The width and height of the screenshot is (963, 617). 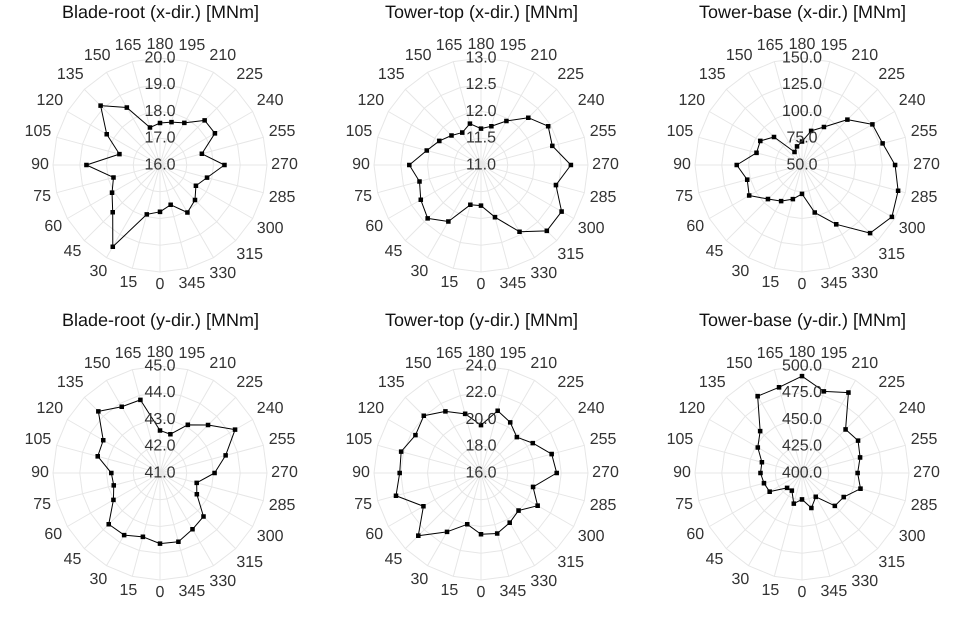 I want to click on y-tick-label: 400.0, so click(x=802, y=473).